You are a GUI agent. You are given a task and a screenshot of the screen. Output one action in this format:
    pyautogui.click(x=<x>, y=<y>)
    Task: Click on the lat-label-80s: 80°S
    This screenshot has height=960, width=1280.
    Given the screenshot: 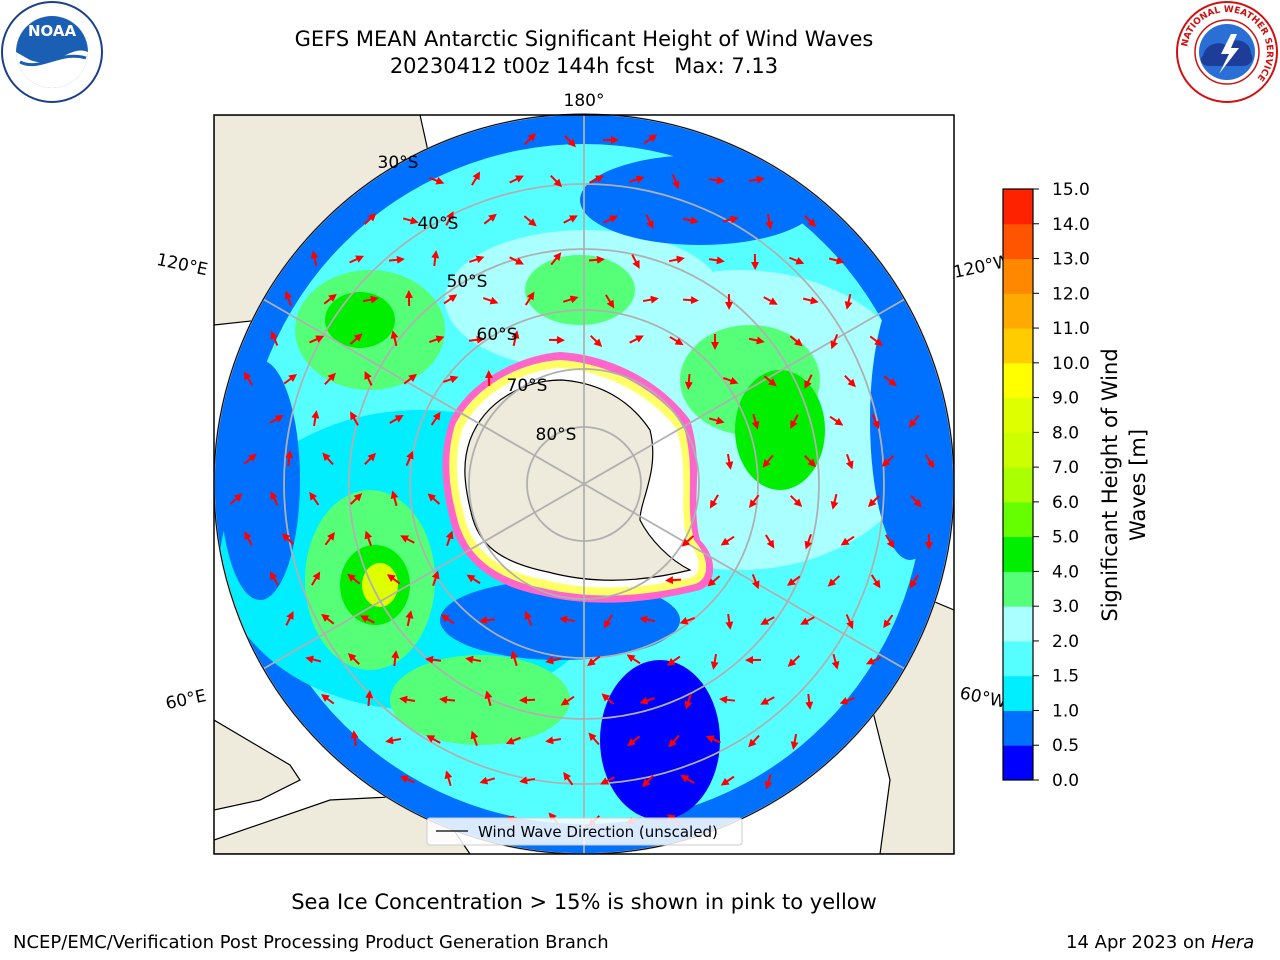 What is the action you would take?
    pyautogui.click(x=556, y=435)
    